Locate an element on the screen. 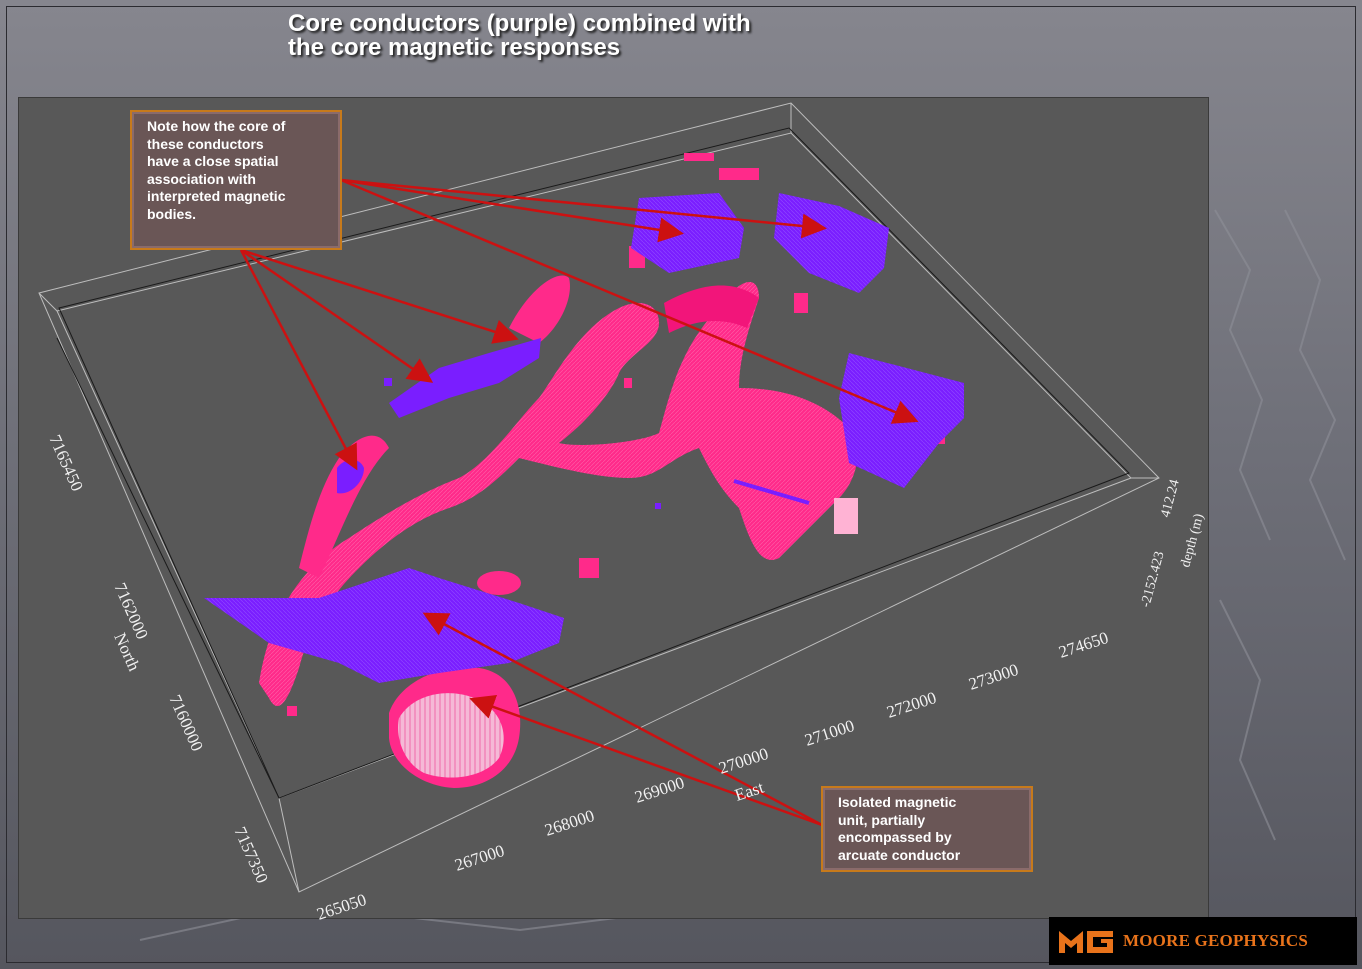 This screenshot has width=1362, height=969. depth-axis: -2152.423 412.24 depth (m) is located at coordinates (1172, 543).